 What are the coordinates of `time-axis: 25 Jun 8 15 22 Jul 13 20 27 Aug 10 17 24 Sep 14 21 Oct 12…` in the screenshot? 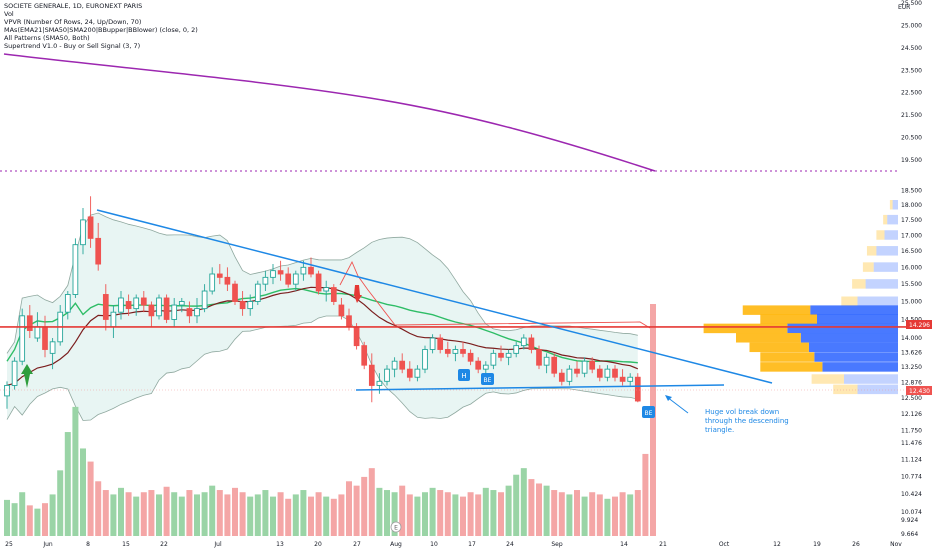 It's located at (453, 544).